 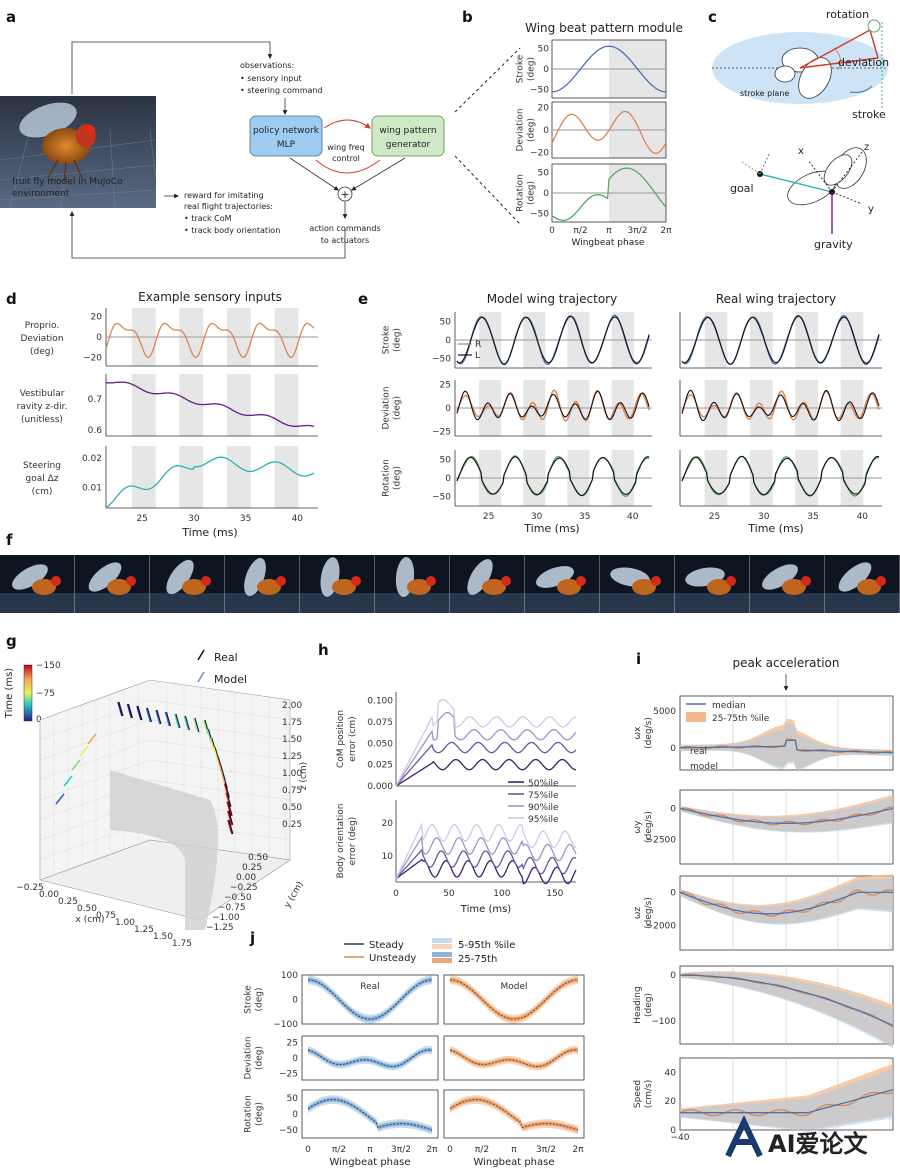 What do you see at coordinates (521, 193) in the screenshot?
I see `b-ylabel-2-0: Rotation` at bounding box center [521, 193].